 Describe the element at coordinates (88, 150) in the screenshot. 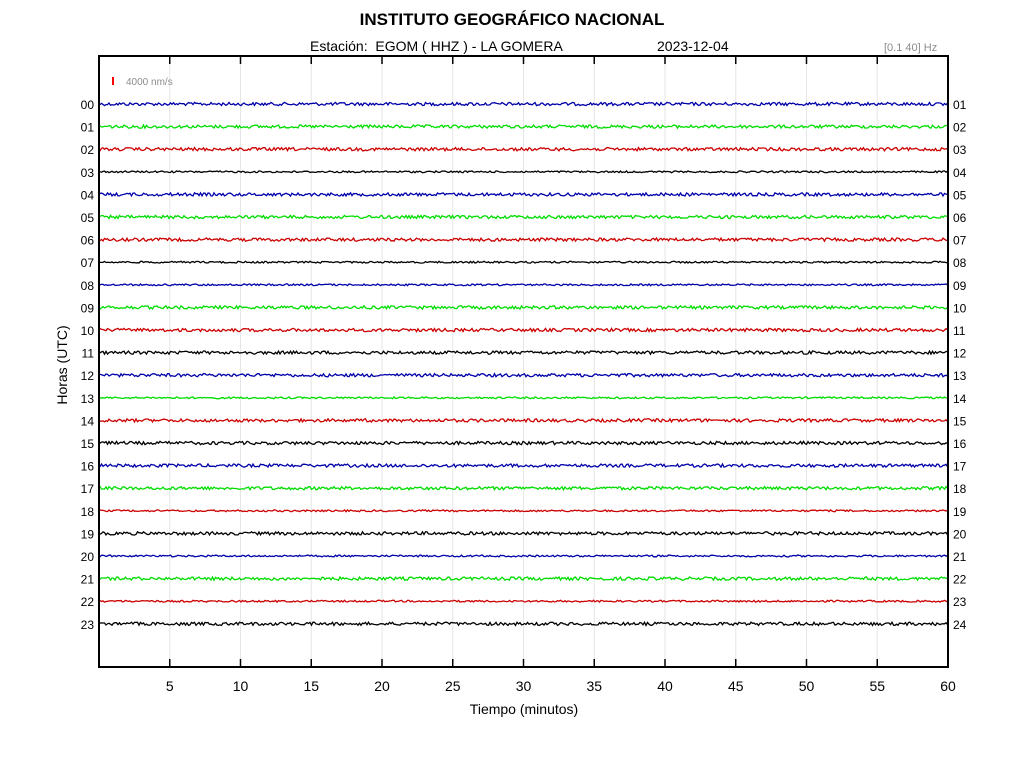

I see `left-hour-label: 02` at that location.